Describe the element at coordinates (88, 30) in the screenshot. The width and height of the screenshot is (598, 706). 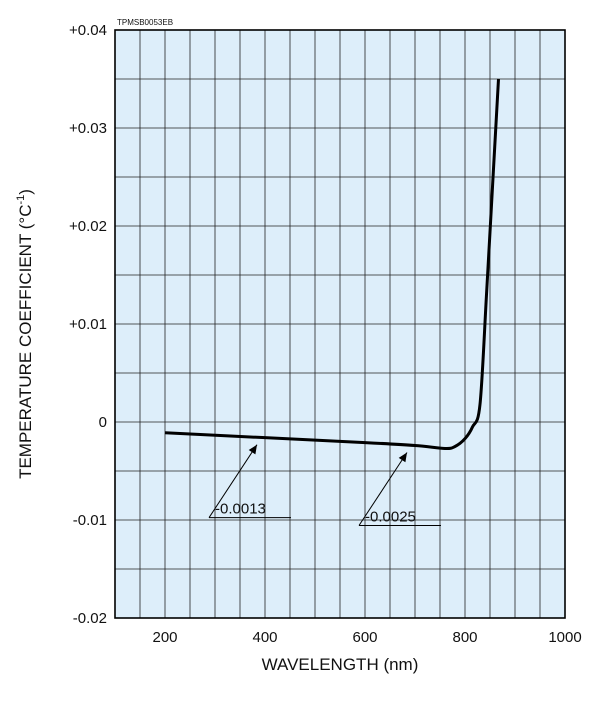
I see `y-tick-label: +0.04` at that location.